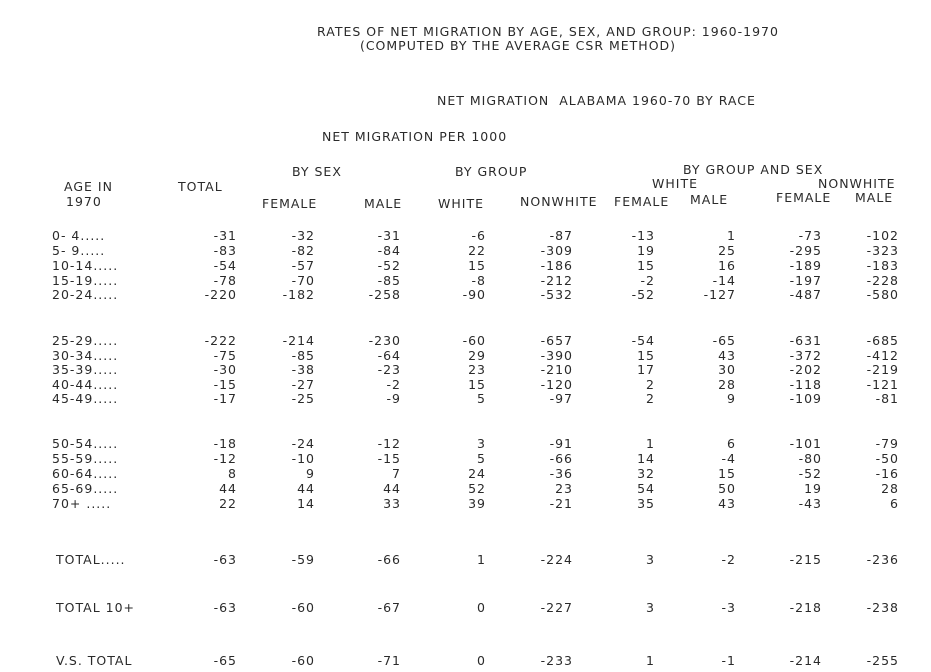 Image resolution: width=931 pixels, height=672 pixels. What do you see at coordinates (303, 559) in the screenshot?
I see `table-cell: -59` at bounding box center [303, 559].